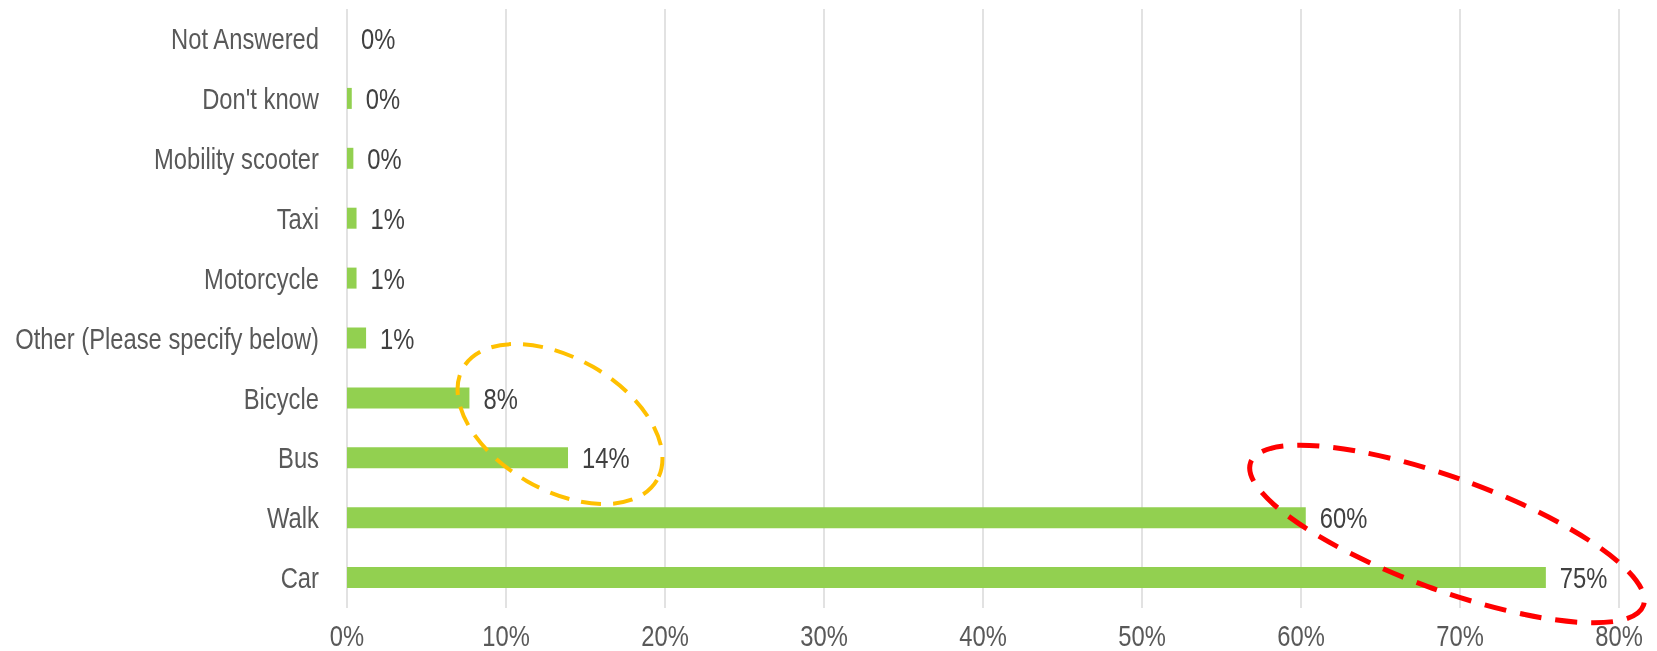  I want to click on x-tick-label: 70%, so click(1460, 635).